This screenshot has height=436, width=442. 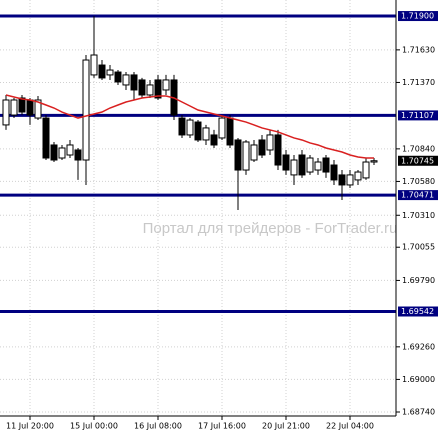 I want to click on y-tick-label: 1.70310, so click(x=418, y=215).